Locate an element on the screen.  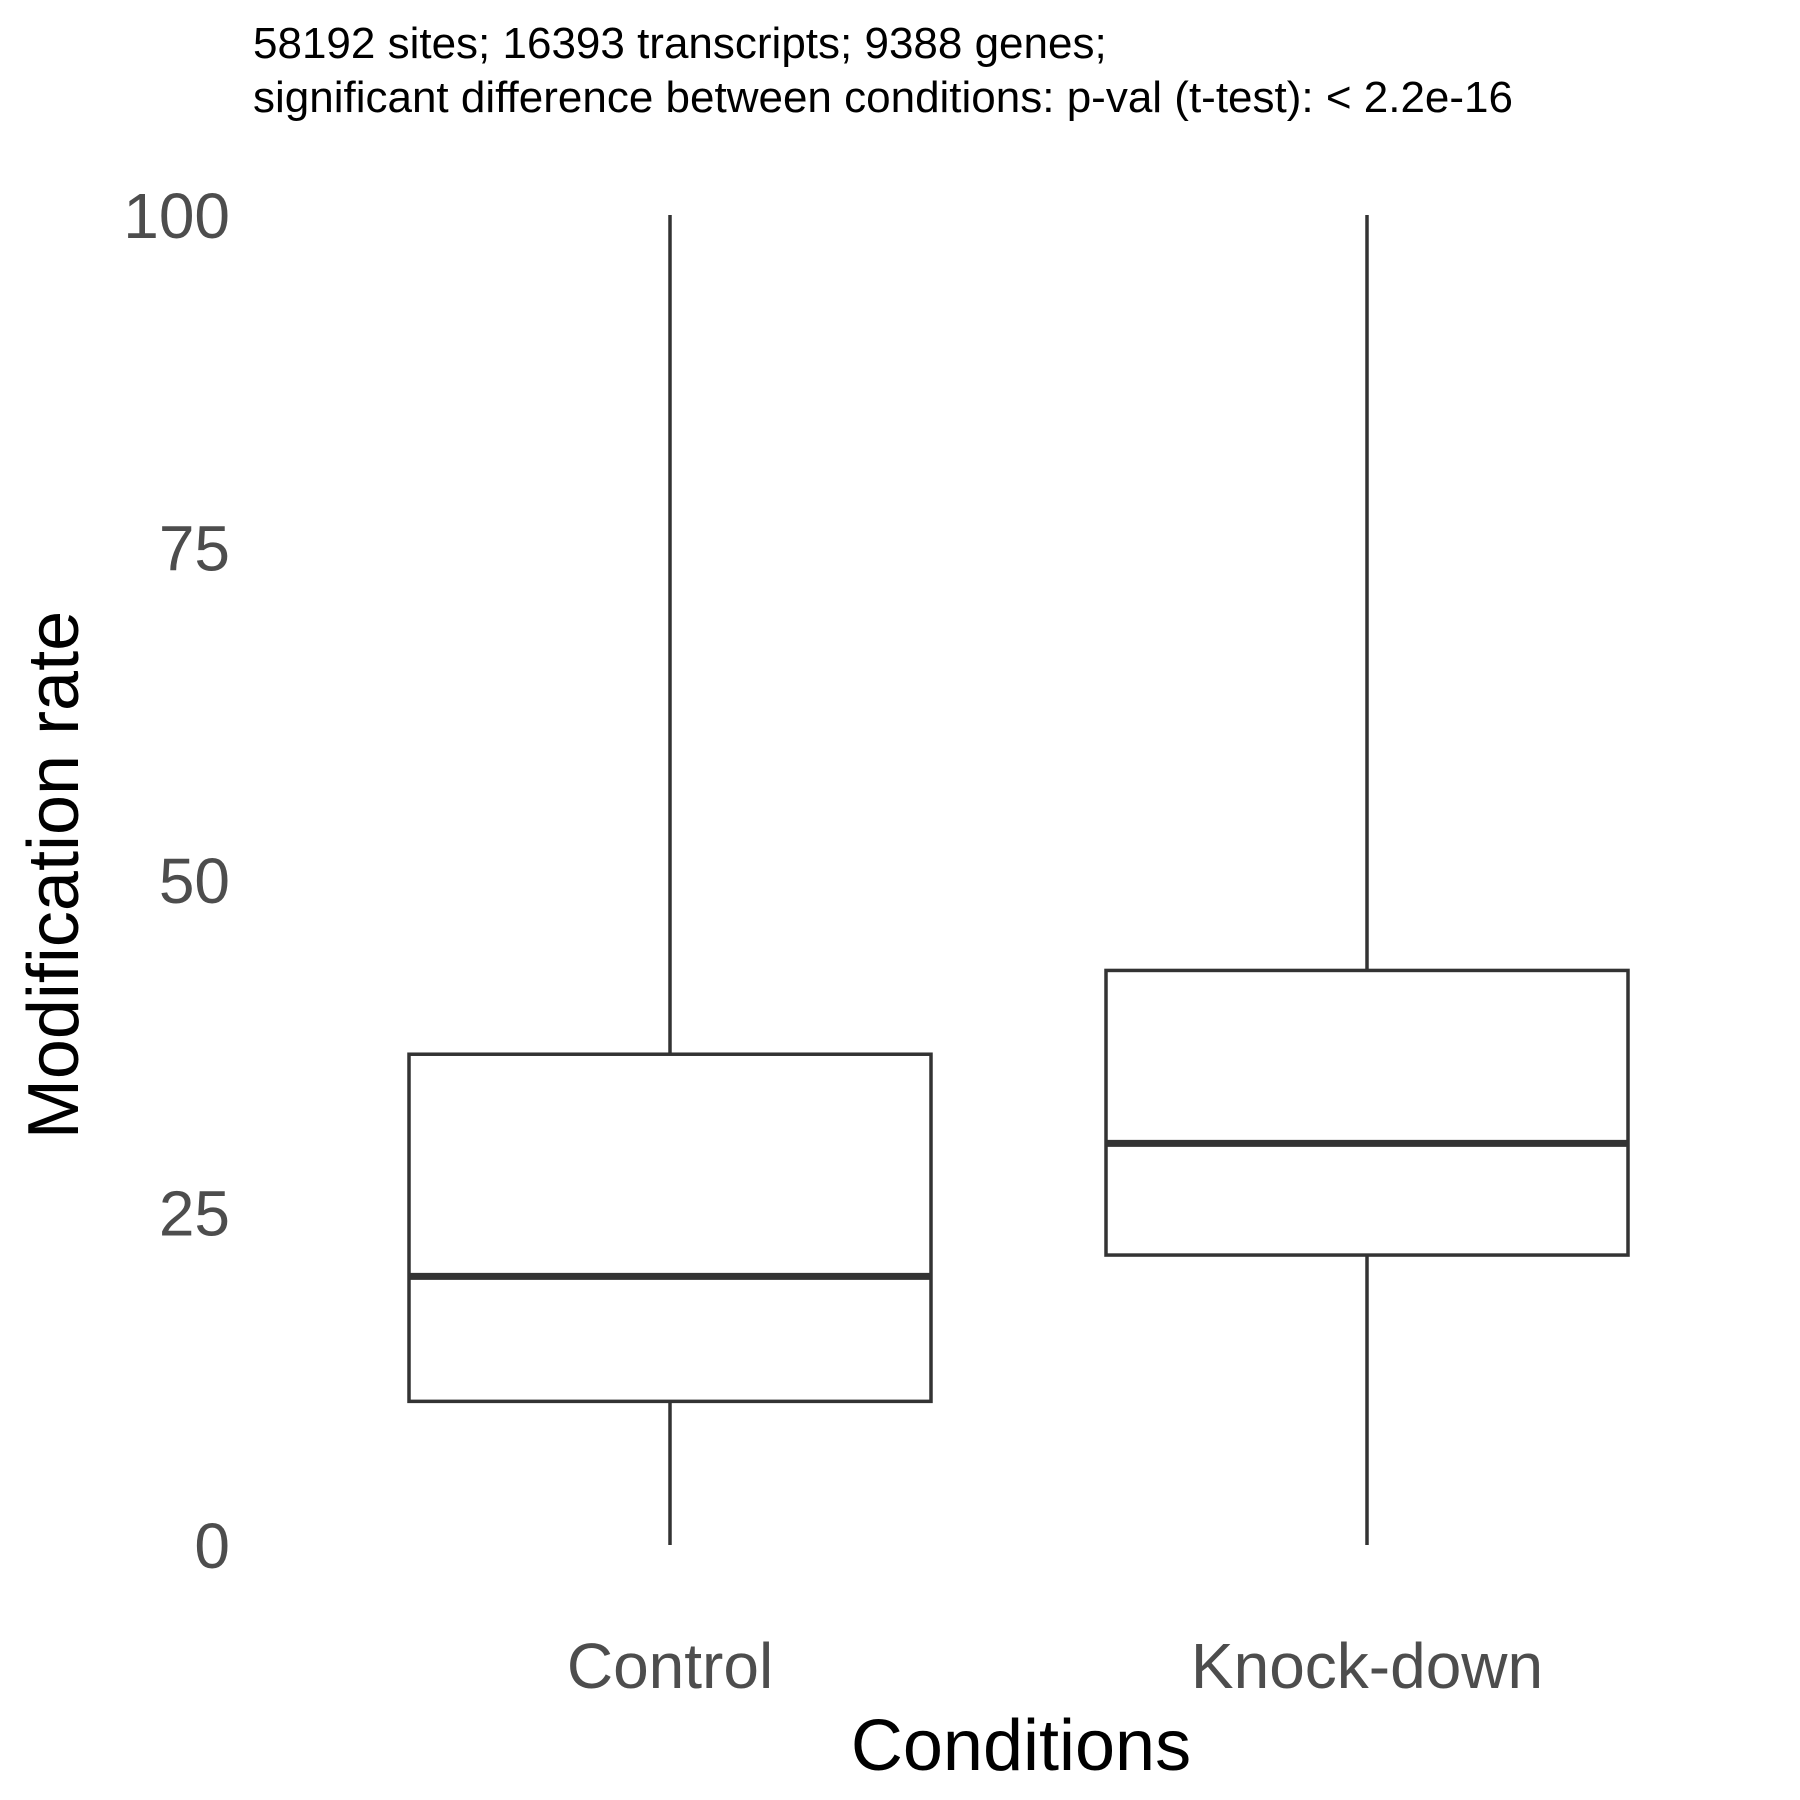
y-axis-tick-labels: 0 25 50 75 100 is located at coordinates (176, 881).